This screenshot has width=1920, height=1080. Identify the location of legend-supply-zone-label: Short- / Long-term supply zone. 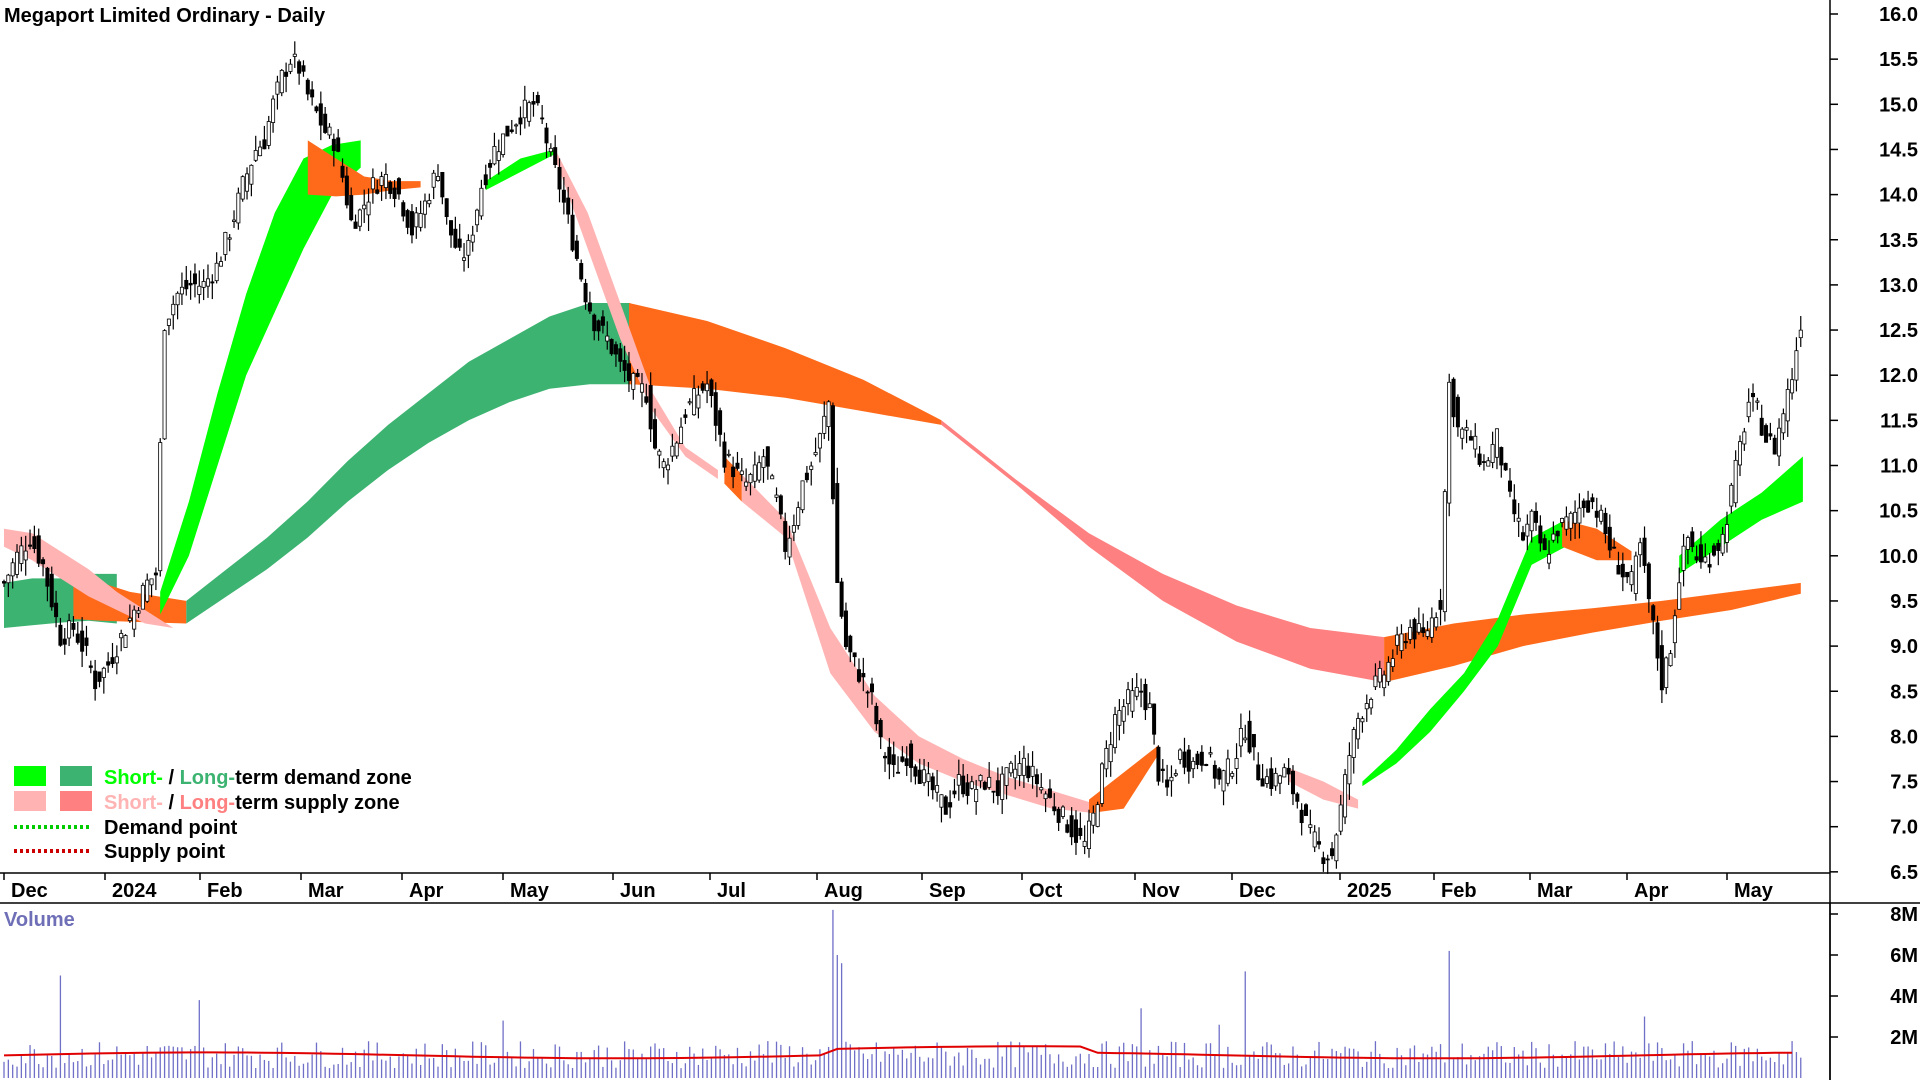
(252, 803).